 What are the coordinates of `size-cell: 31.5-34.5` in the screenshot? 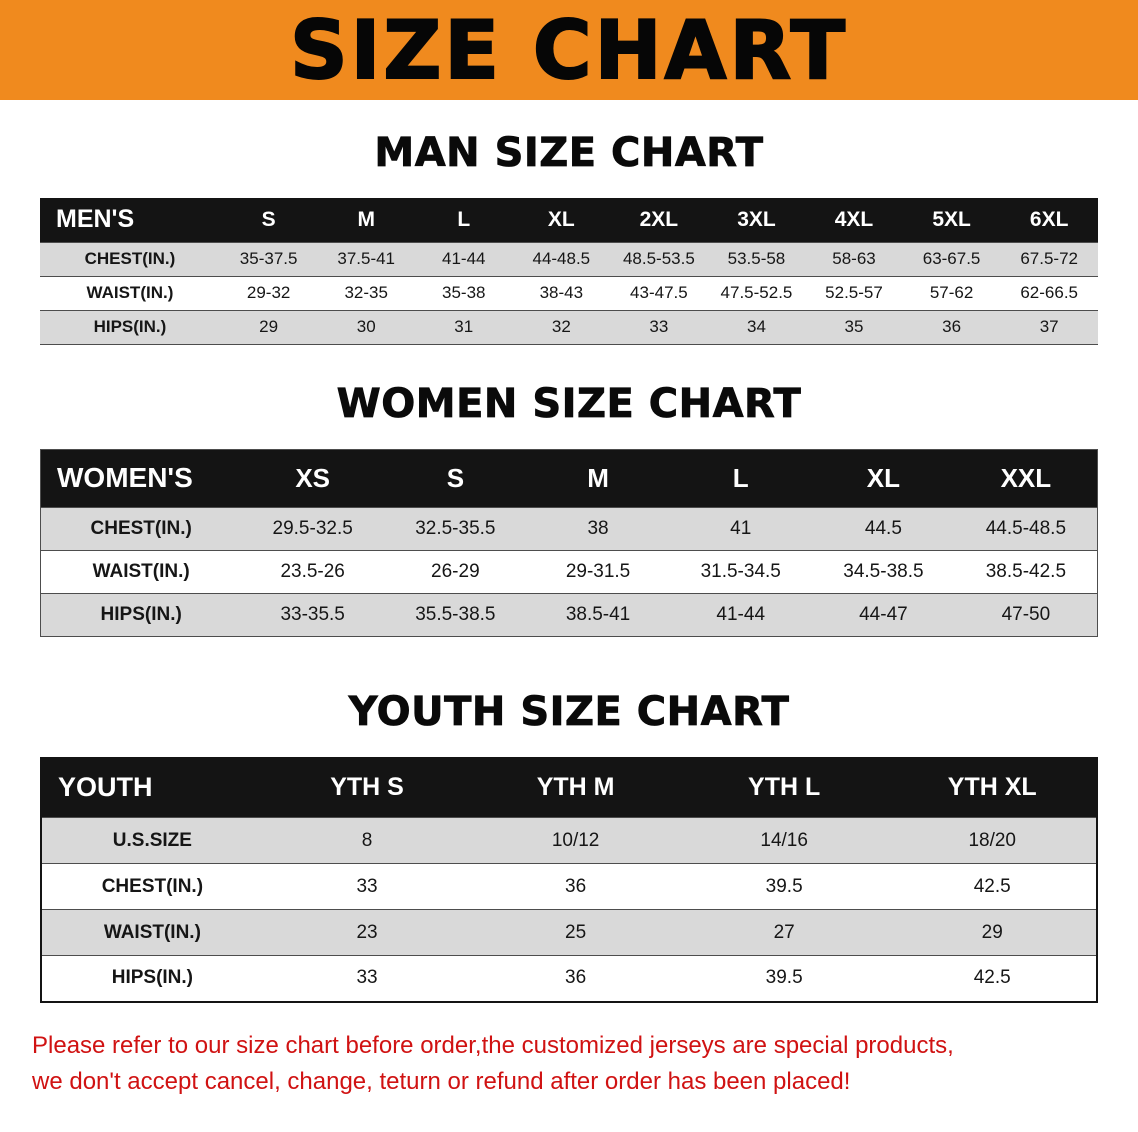 It's located at (740, 571).